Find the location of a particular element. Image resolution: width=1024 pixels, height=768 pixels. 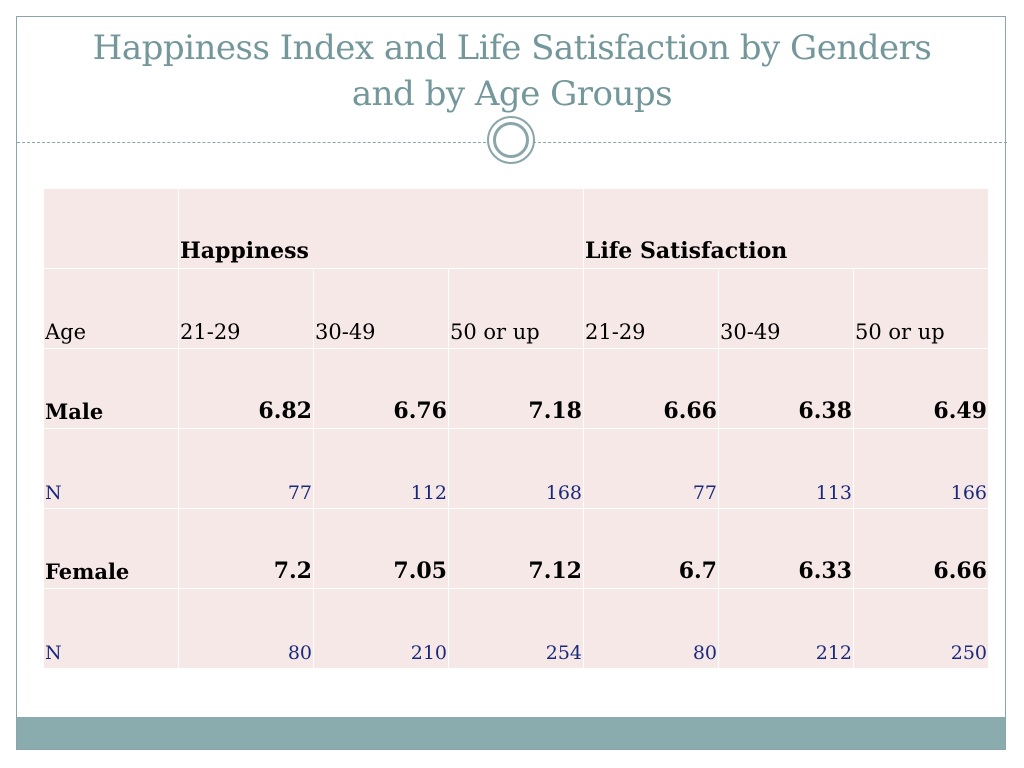

value-cell: 6.38 is located at coordinates (786, 388).